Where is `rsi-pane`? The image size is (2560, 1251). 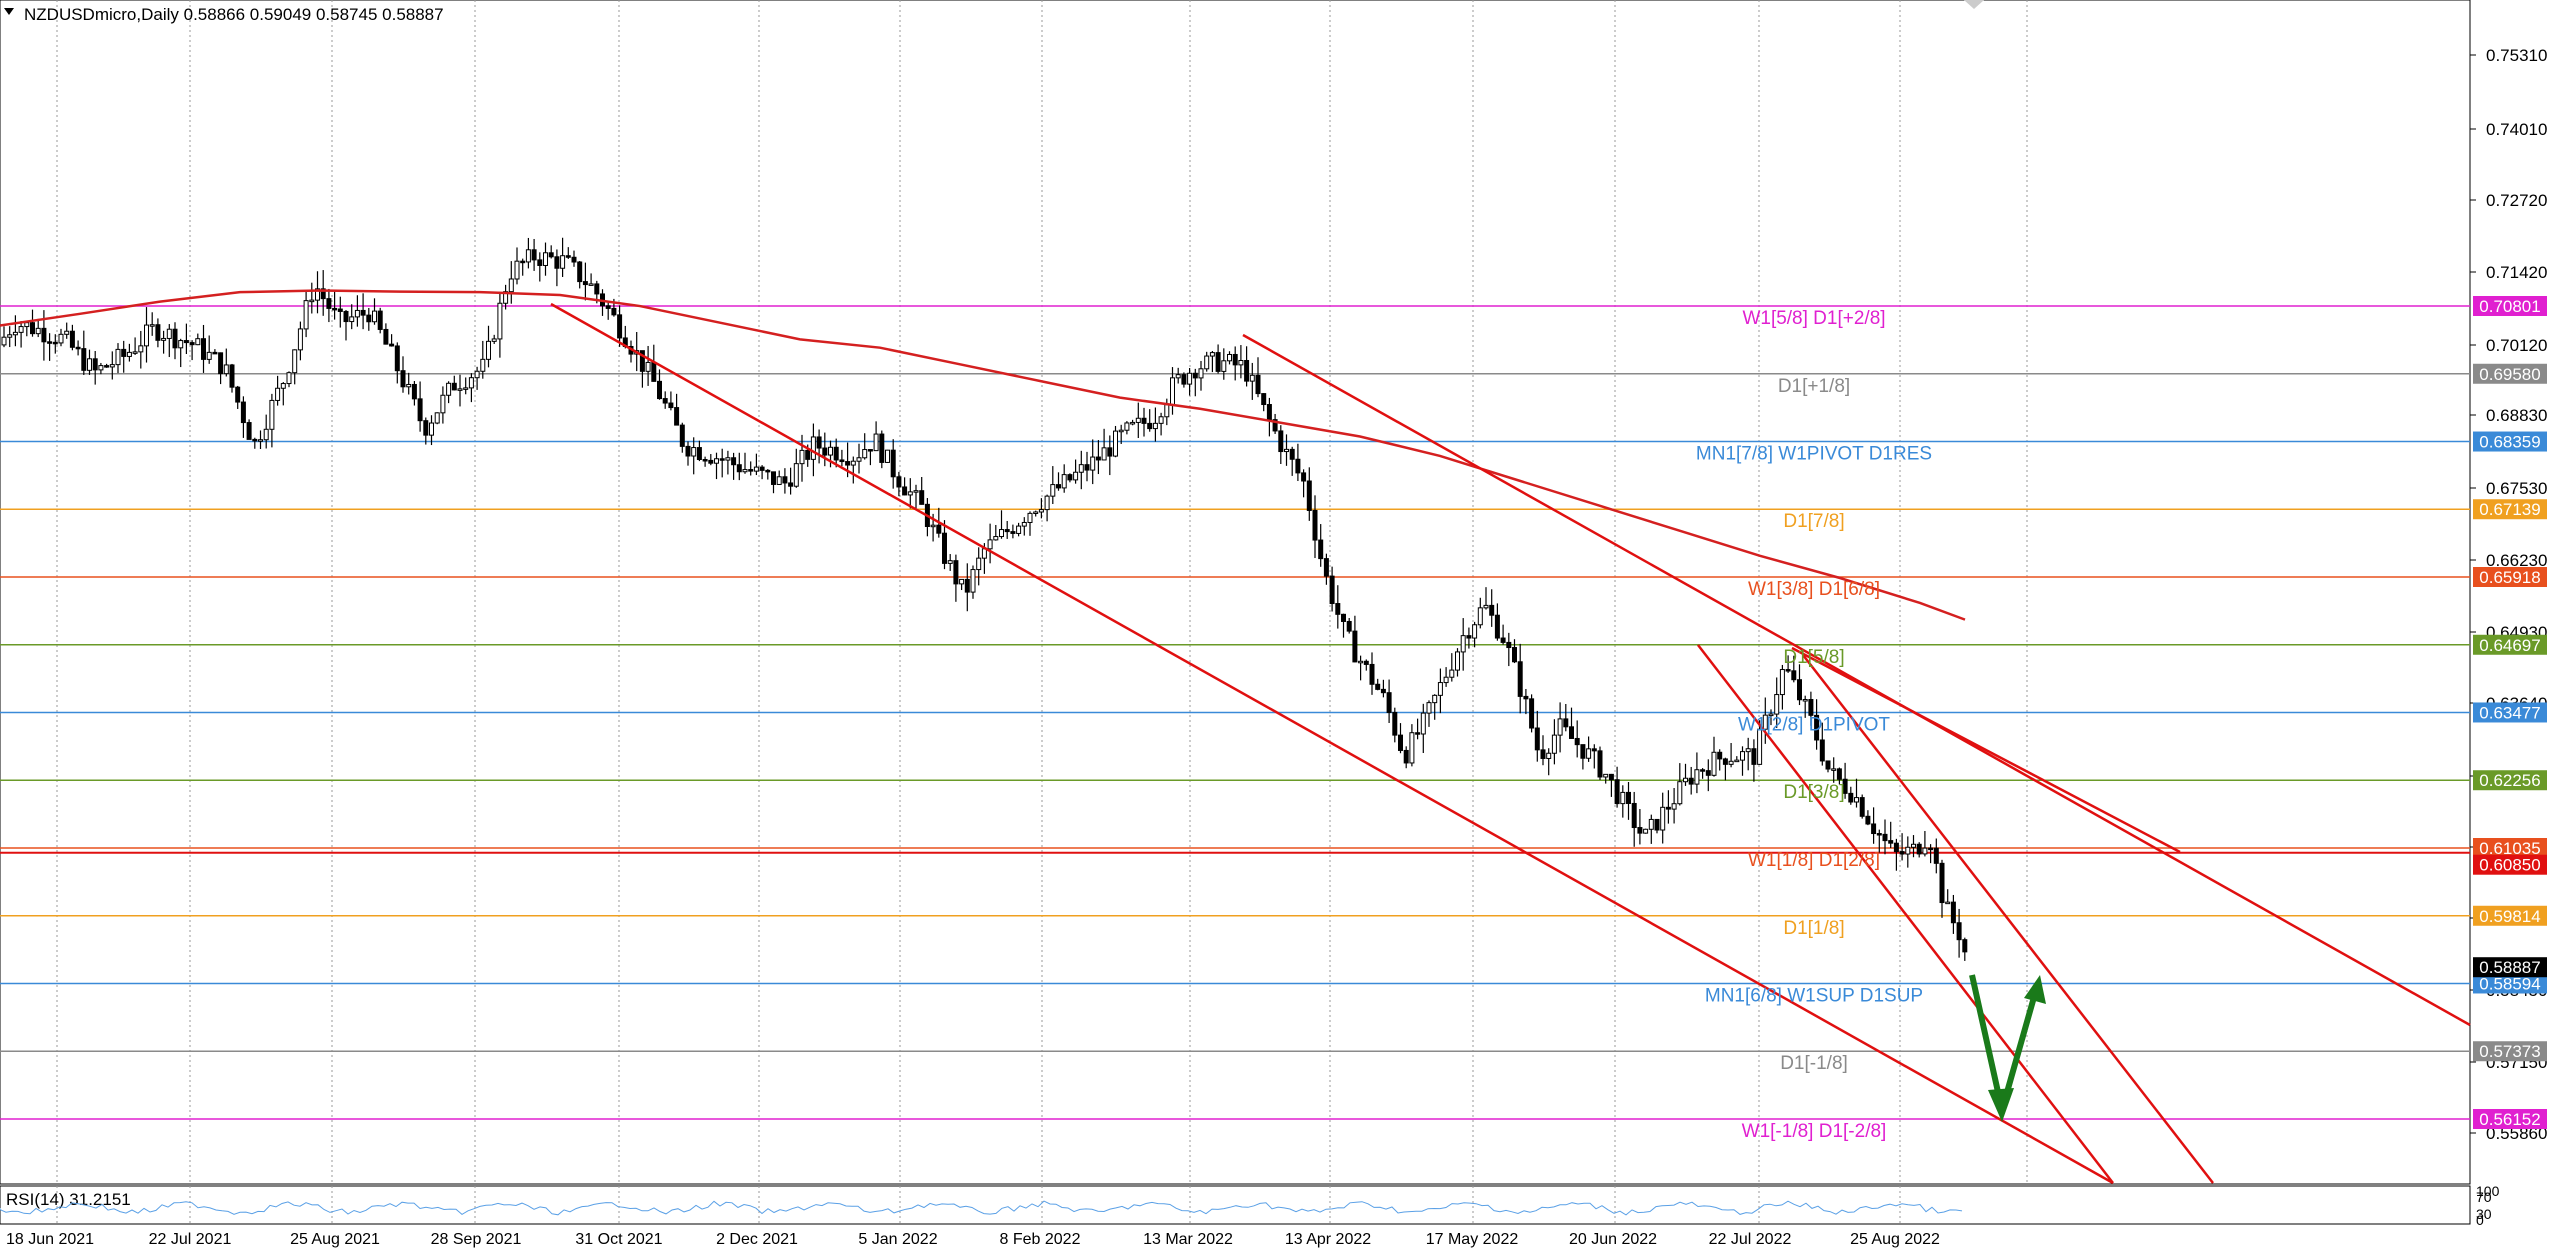 rsi-pane is located at coordinates (1235, 1205).